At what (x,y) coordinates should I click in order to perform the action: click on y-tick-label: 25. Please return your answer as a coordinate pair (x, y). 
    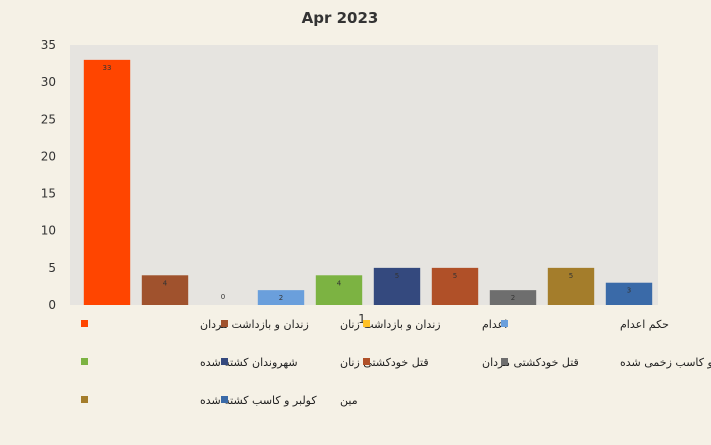
    Looking at the image, I should click on (48, 119).